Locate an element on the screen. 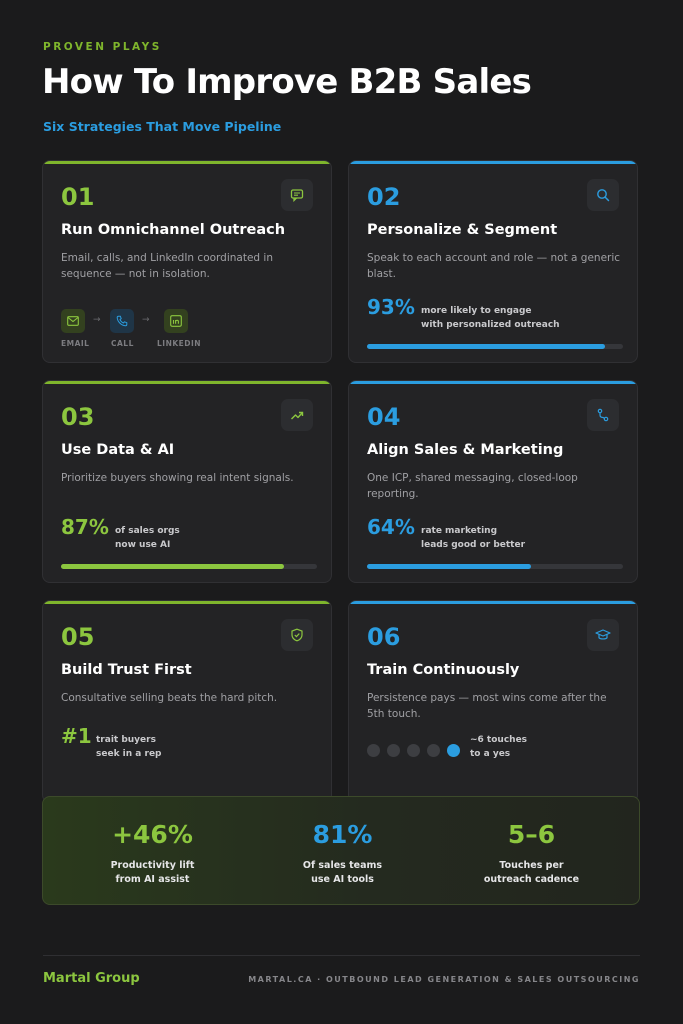 Image resolution: width=683 pixels, height=1024 pixels. summary-label-line: Of sales teams is located at coordinates (342, 865).